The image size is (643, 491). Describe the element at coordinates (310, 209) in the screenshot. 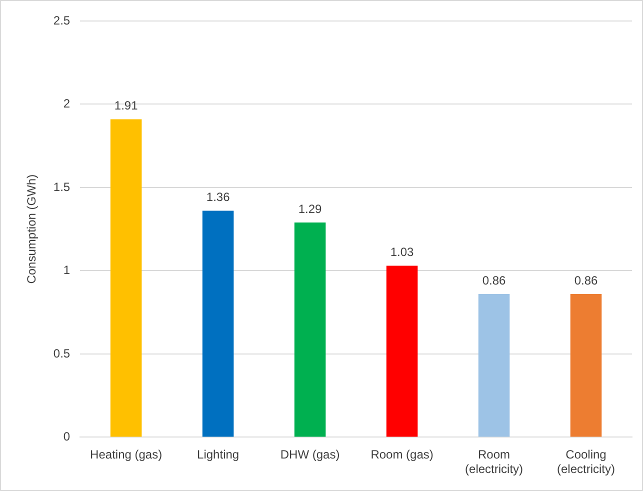

I see `data-label: 1.29` at that location.